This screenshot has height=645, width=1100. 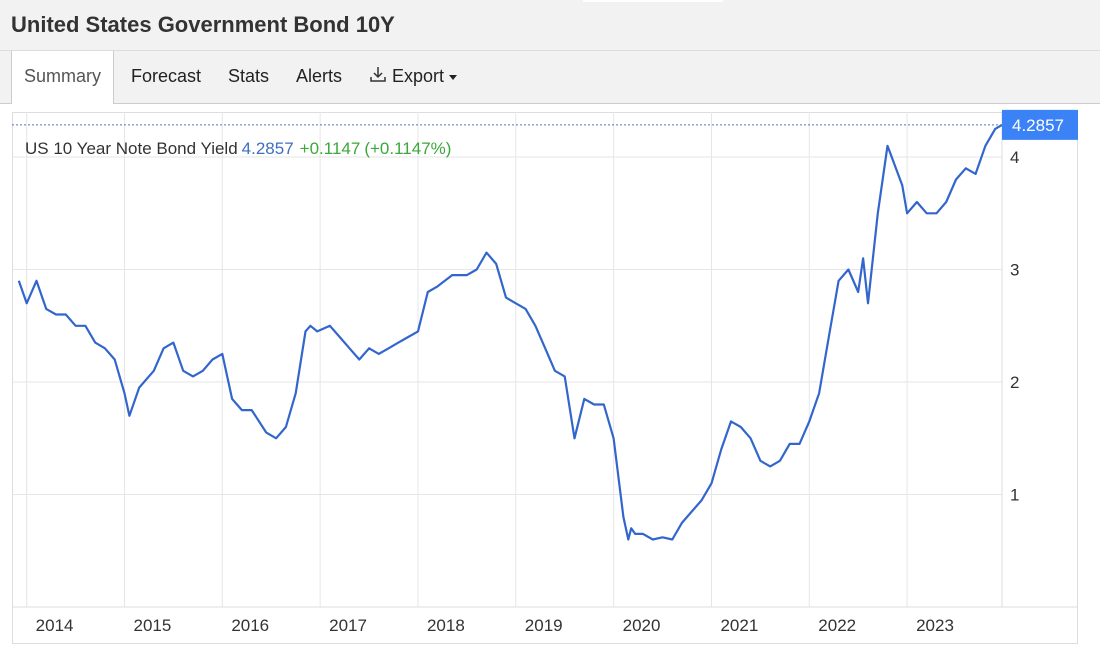 What do you see at coordinates (55, 625) in the screenshot?
I see `x-tick-label: 2014` at bounding box center [55, 625].